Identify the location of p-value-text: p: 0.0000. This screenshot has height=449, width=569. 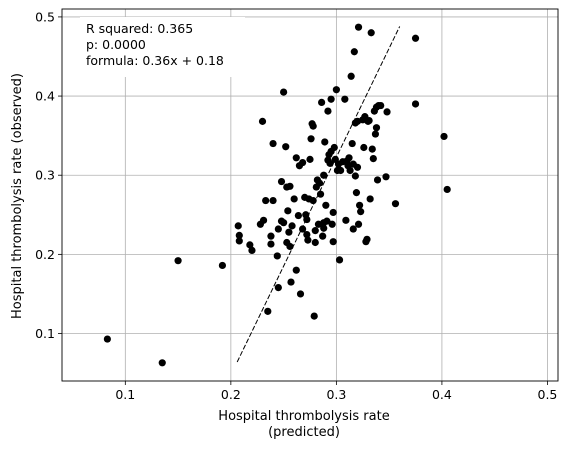
(116, 44).